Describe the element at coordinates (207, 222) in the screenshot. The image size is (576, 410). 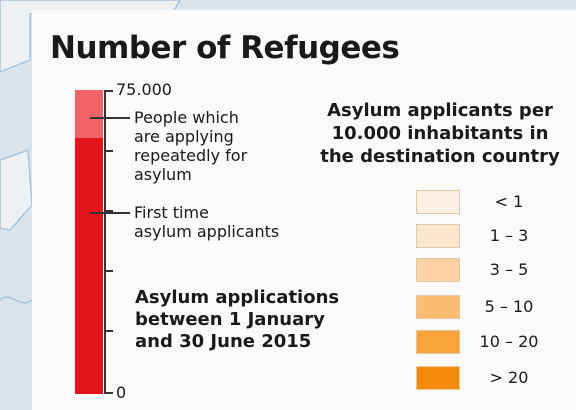
I see `first-time-applicants-label: First time asylum applicants` at that location.